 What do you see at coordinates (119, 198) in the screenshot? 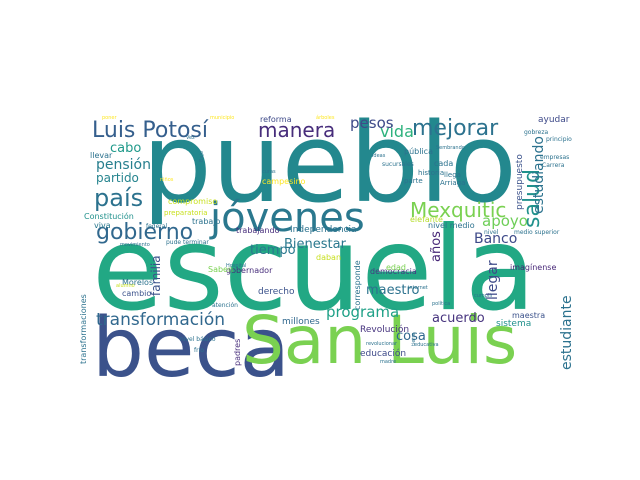
I see `word-pais: país` at bounding box center [119, 198].